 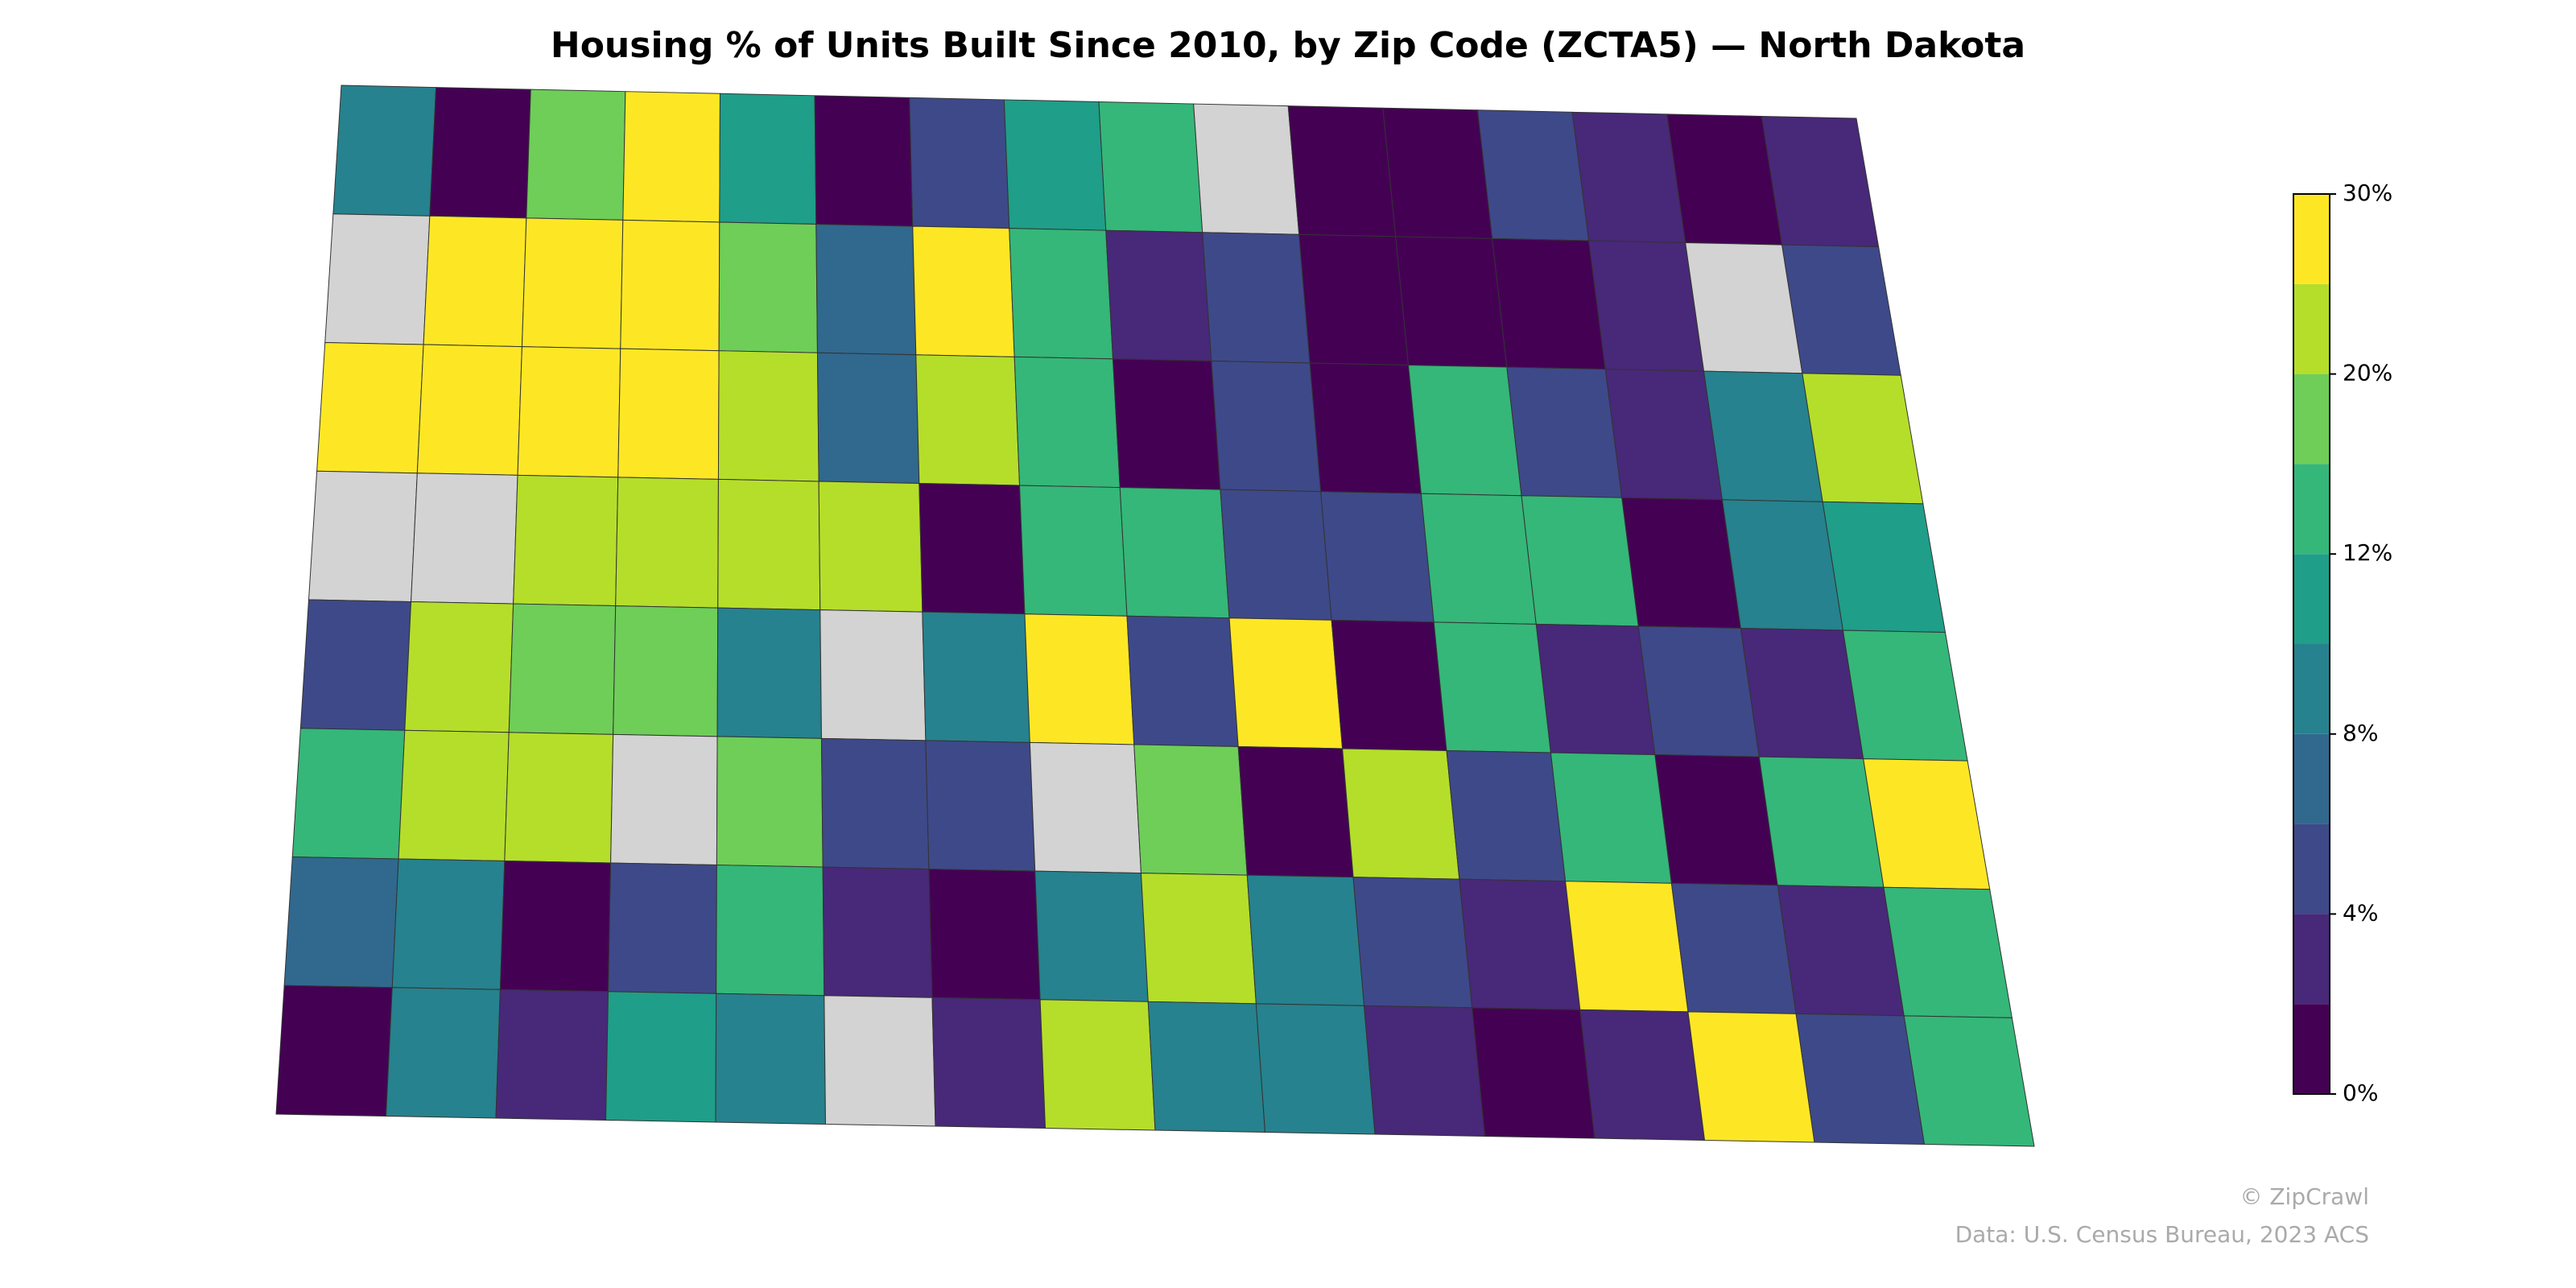 I want to click on colorbar-tick-label: 8%, so click(x=2360, y=733).